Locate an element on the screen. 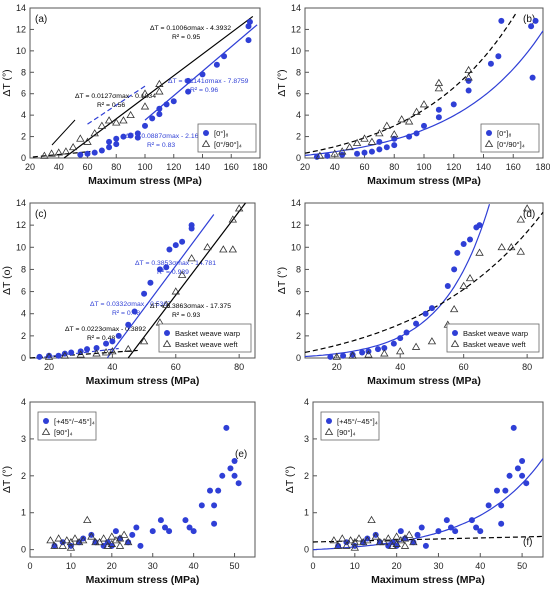  y-tick-label: 3 is located at coordinates (306, 439).